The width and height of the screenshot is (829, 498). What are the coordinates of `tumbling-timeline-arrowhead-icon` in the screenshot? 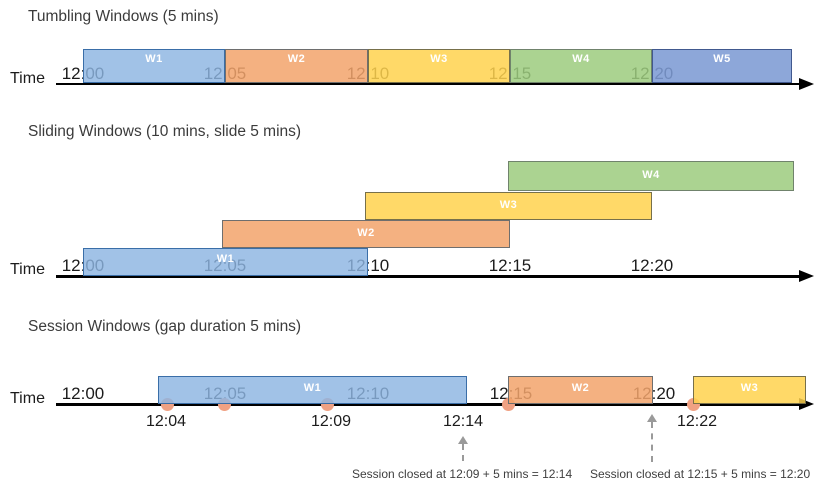 It's located at (806, 84).